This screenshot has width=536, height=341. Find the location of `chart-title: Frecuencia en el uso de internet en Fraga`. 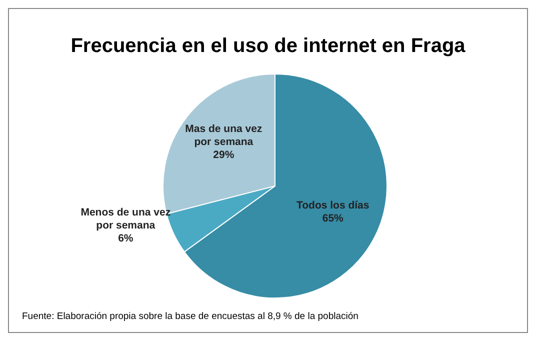

chart-title: Frecuencia en el uso de internet en Fraga is located at coordinates (268, 46).